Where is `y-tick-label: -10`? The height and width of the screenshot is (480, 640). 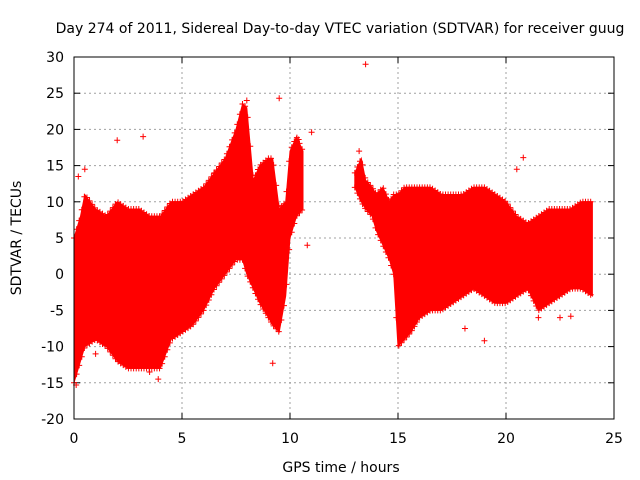
y-tick-label: -10 is located at coordinates (52, 348).